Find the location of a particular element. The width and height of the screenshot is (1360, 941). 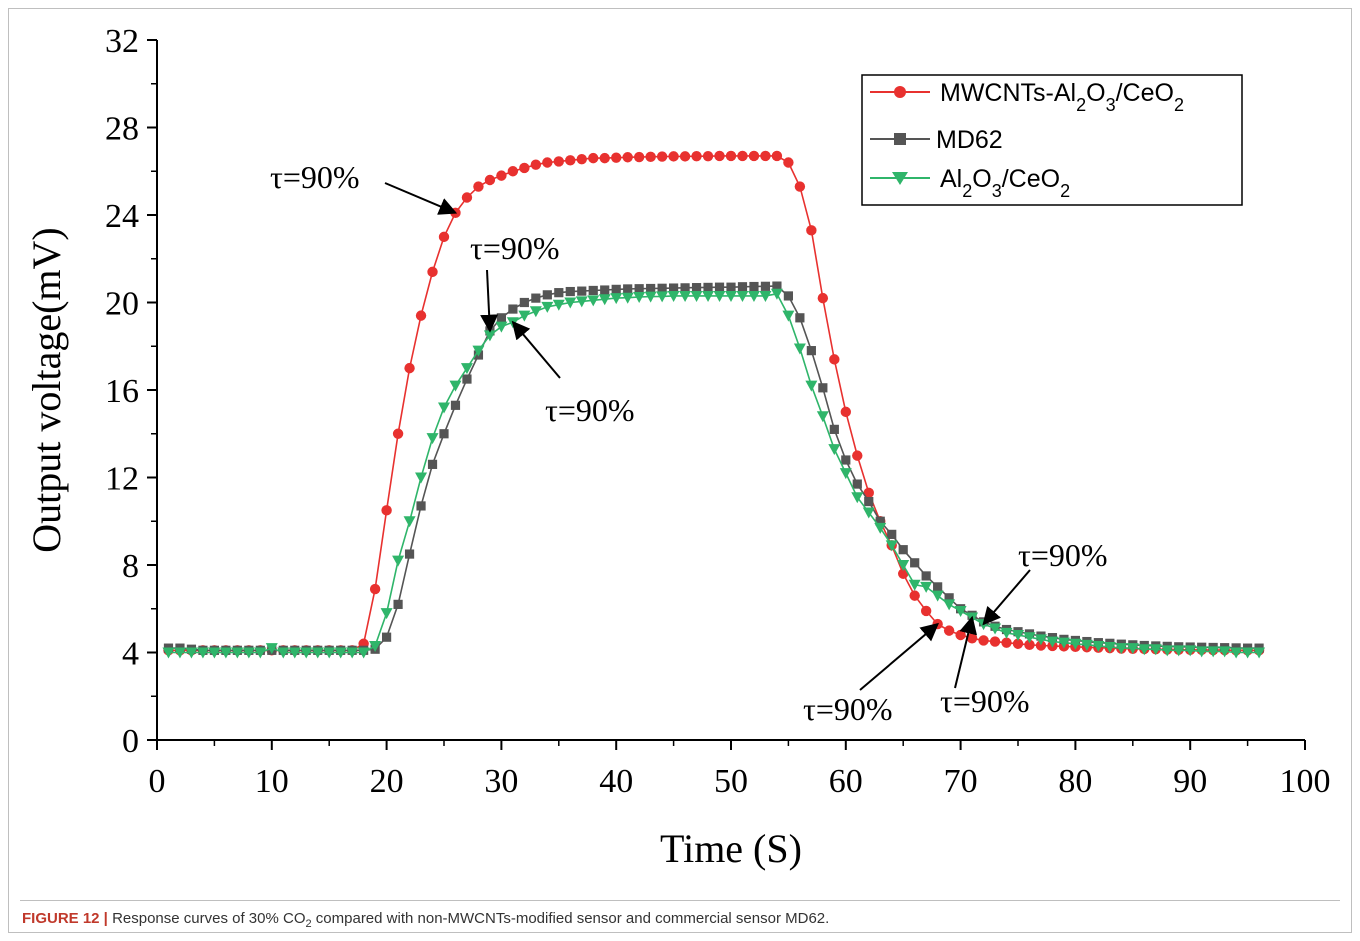

y-tick-label: 28 is located at coordinates (122, 129).